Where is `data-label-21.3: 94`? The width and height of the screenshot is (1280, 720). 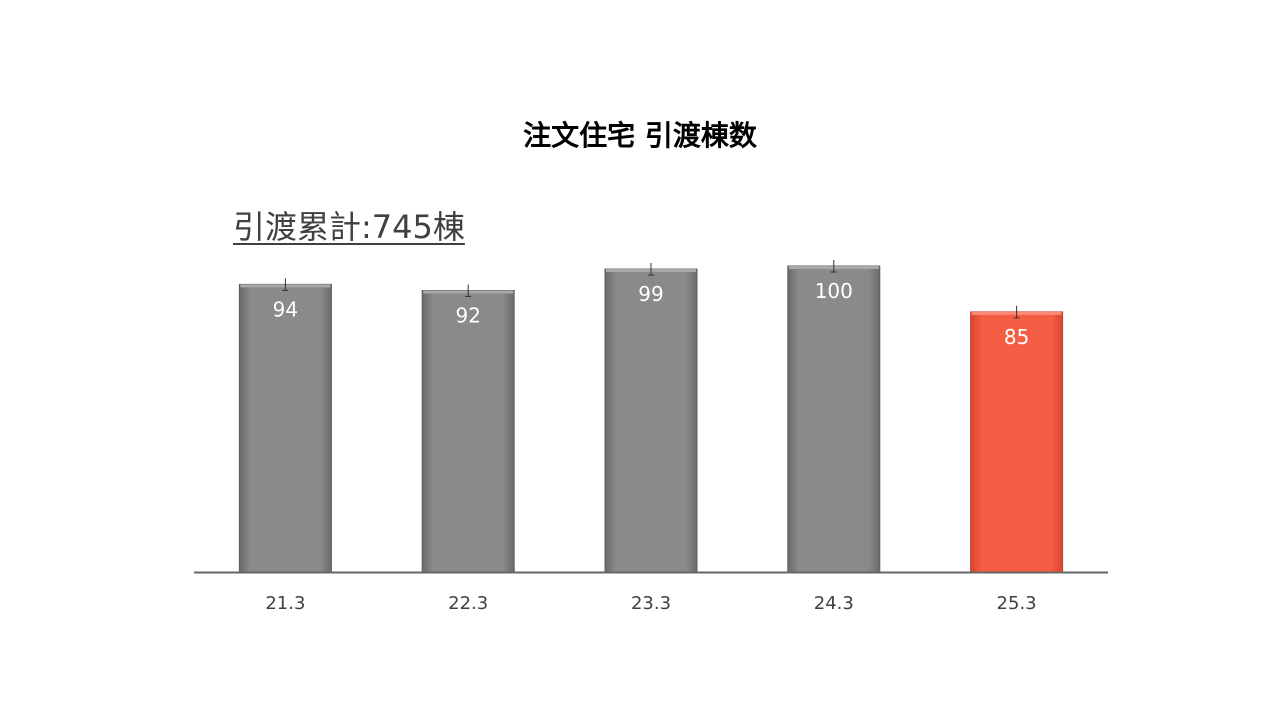 data-label-21.3: 94 is located at coordinates (285, 309).